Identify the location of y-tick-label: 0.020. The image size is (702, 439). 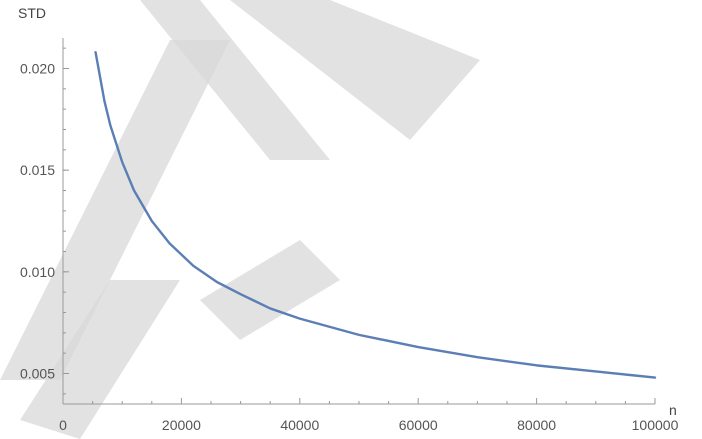
(37, 69).